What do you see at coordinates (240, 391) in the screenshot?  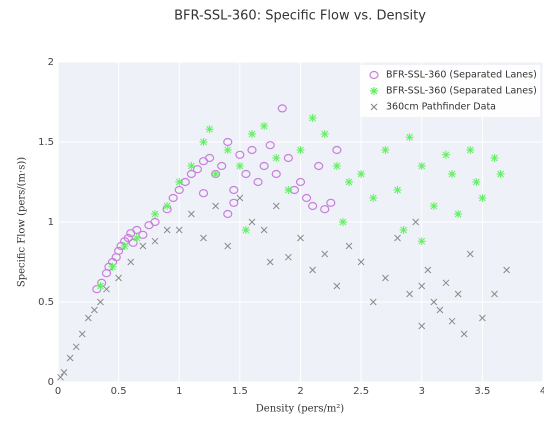 I see `x-tick-label: 1.5` at bounding box center [240, 391].